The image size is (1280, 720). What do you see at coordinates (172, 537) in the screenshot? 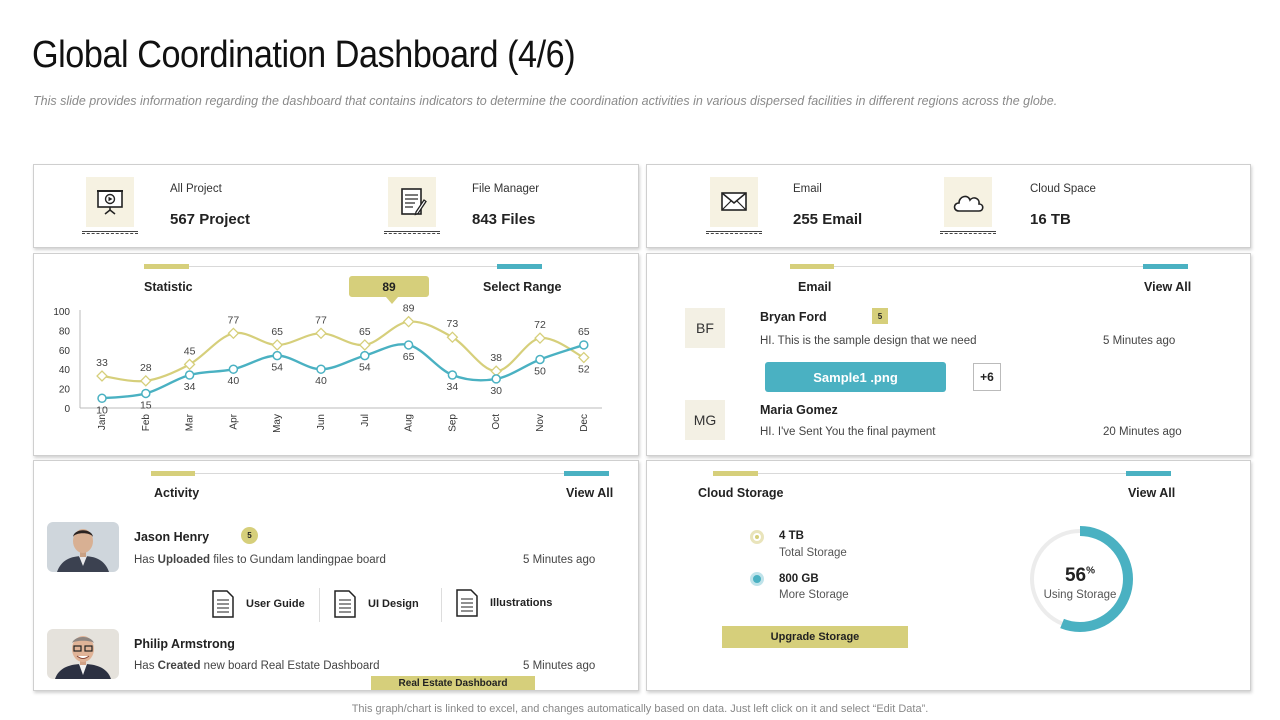
I see `activity-user-name: Jason Henry` at bounding box center [172, 537].